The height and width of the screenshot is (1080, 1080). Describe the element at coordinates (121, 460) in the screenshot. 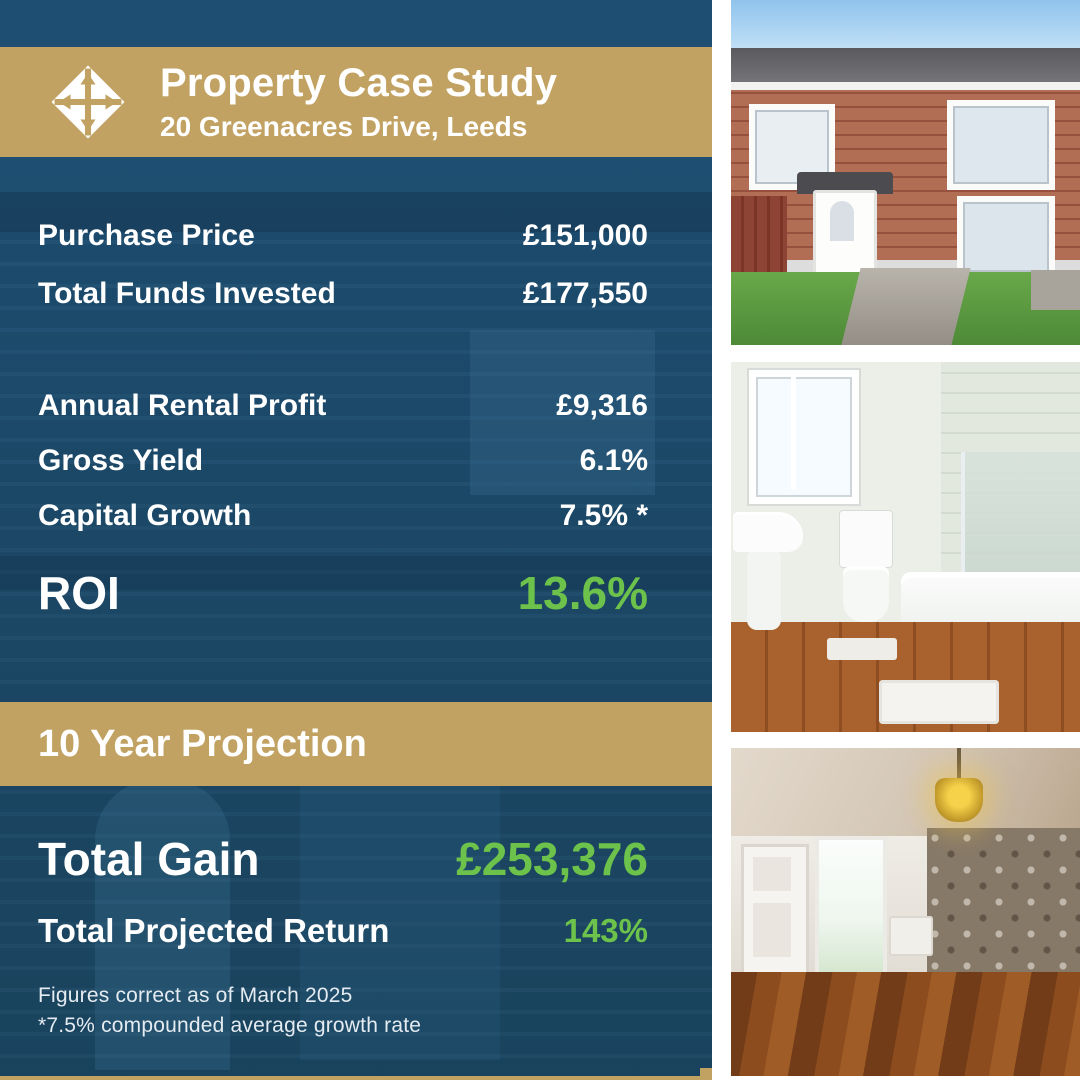

I see `stat-label: Gross Yield` at that location.